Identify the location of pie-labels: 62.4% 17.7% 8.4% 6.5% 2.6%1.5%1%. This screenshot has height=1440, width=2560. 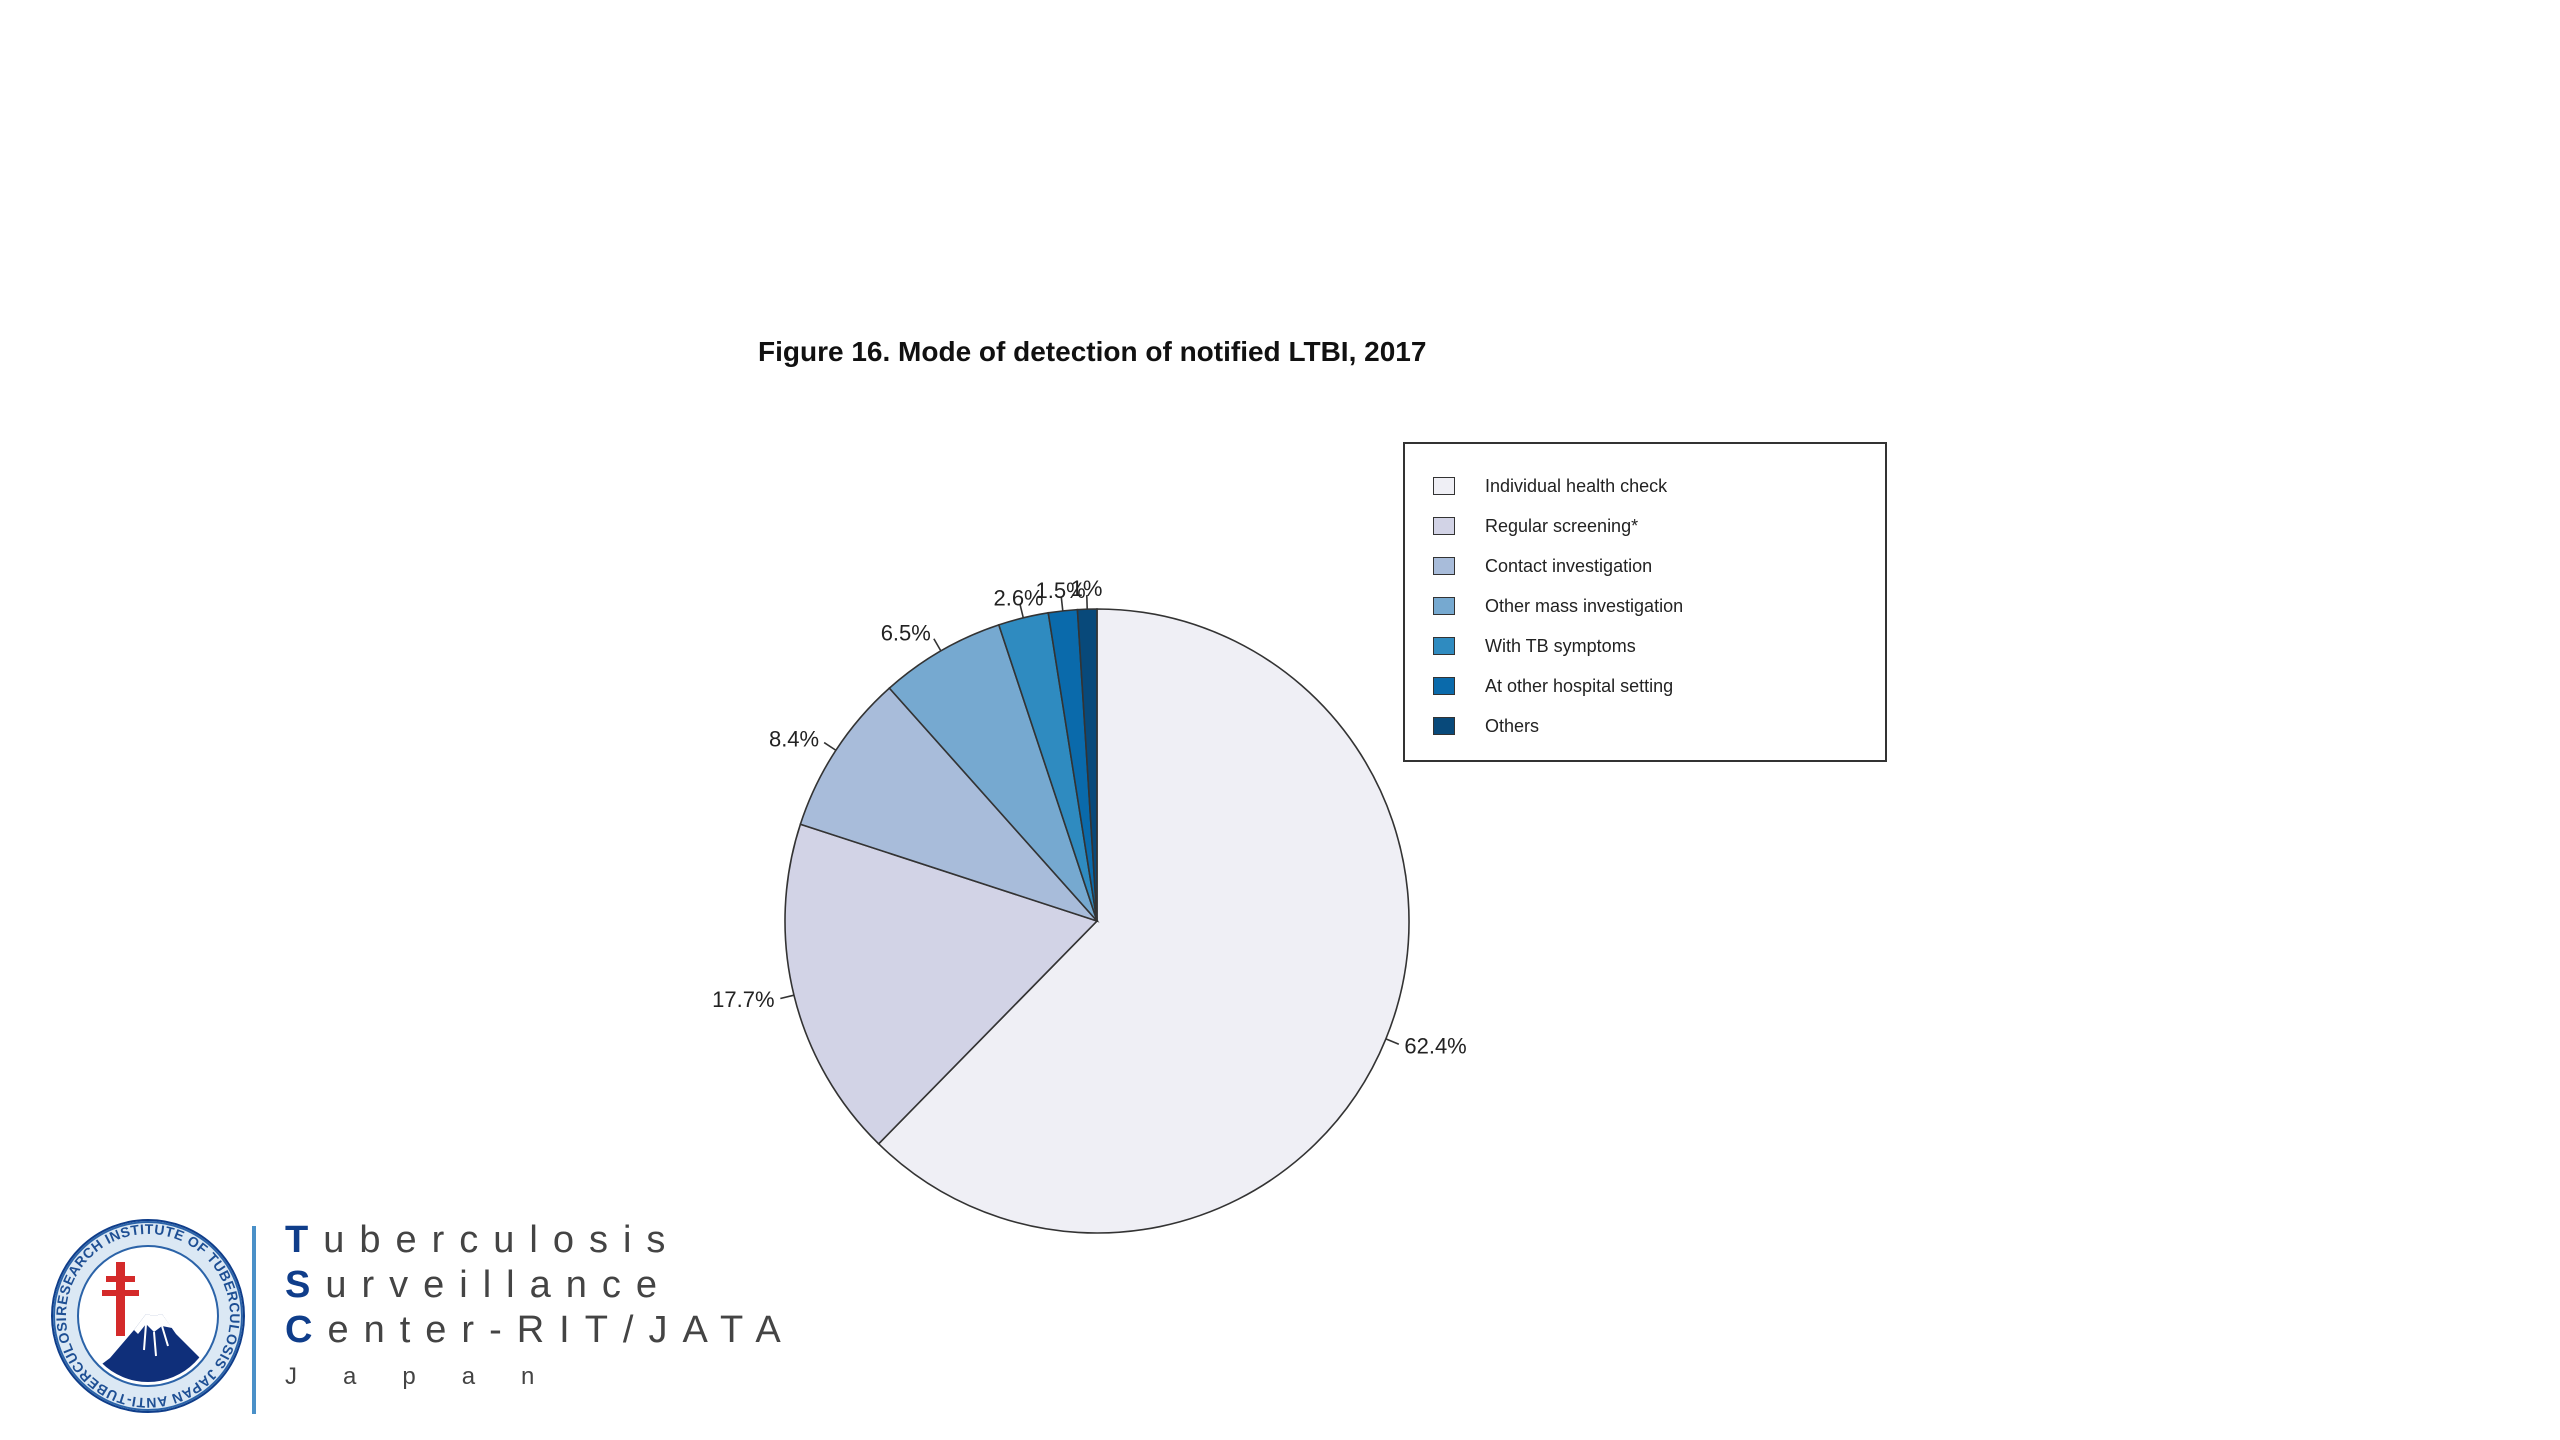
(1089, 817).